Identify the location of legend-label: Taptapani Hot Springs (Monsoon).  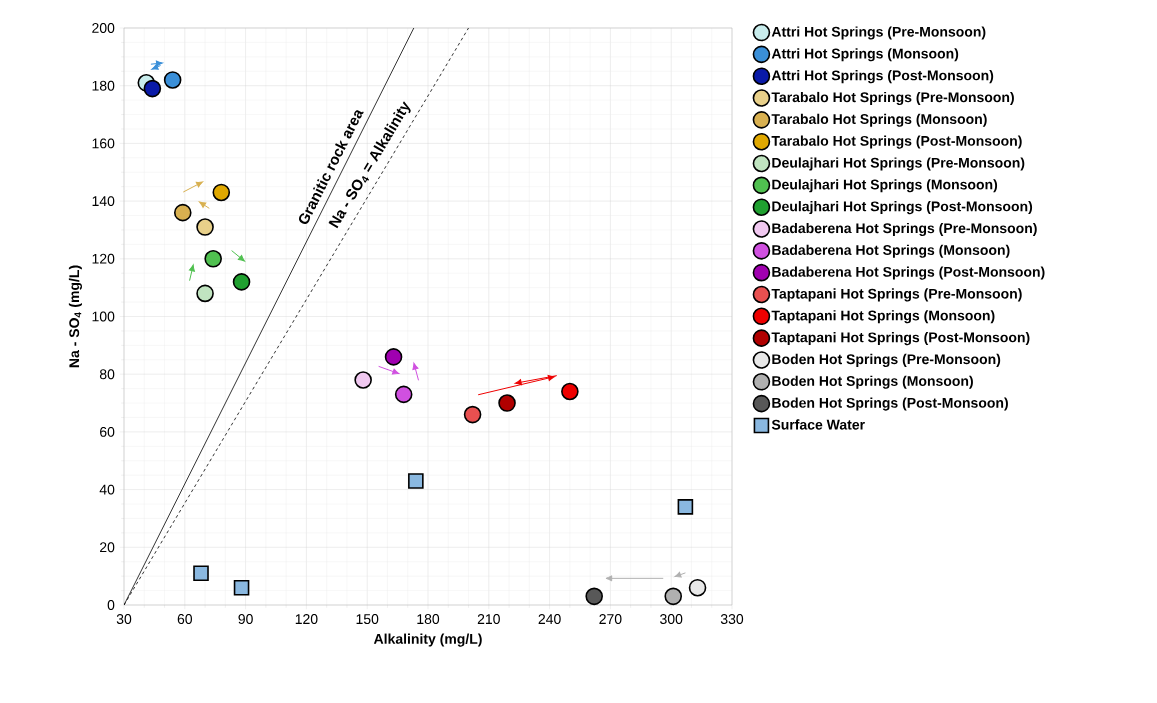
(883, 317).